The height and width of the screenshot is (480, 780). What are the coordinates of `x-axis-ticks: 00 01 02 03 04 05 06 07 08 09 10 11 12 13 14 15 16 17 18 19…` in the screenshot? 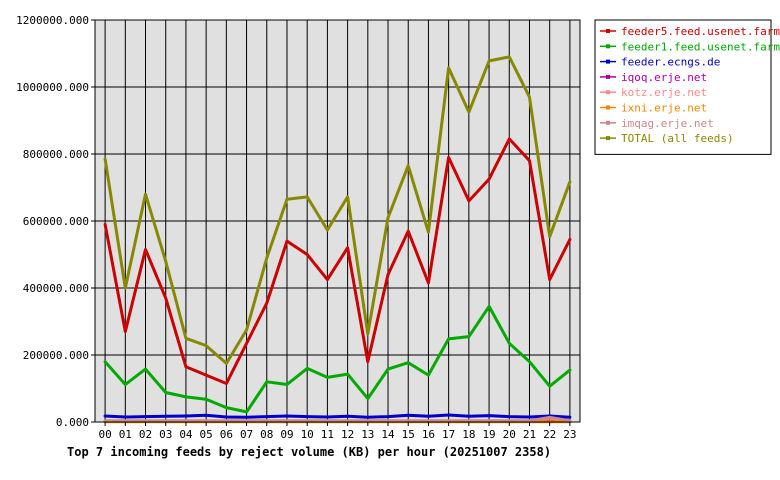 It's located at (337, 431).